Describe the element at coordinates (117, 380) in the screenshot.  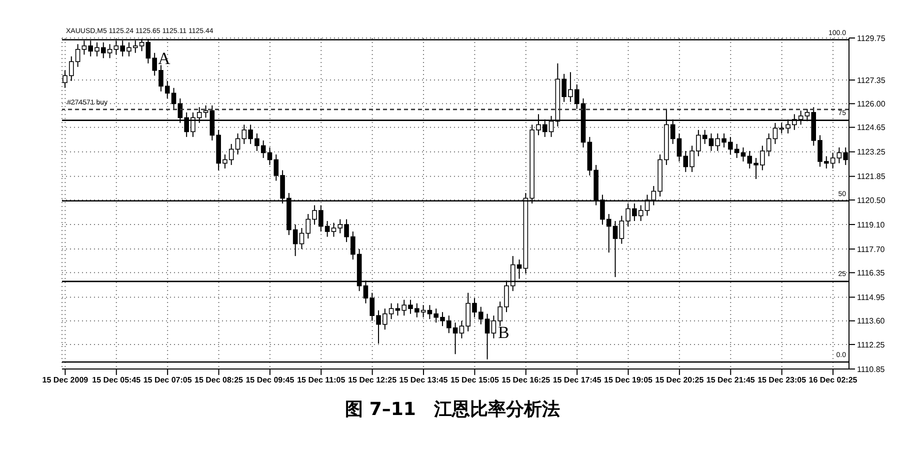
I see `x-tick-label: 15 Dec 05:45` at that location.